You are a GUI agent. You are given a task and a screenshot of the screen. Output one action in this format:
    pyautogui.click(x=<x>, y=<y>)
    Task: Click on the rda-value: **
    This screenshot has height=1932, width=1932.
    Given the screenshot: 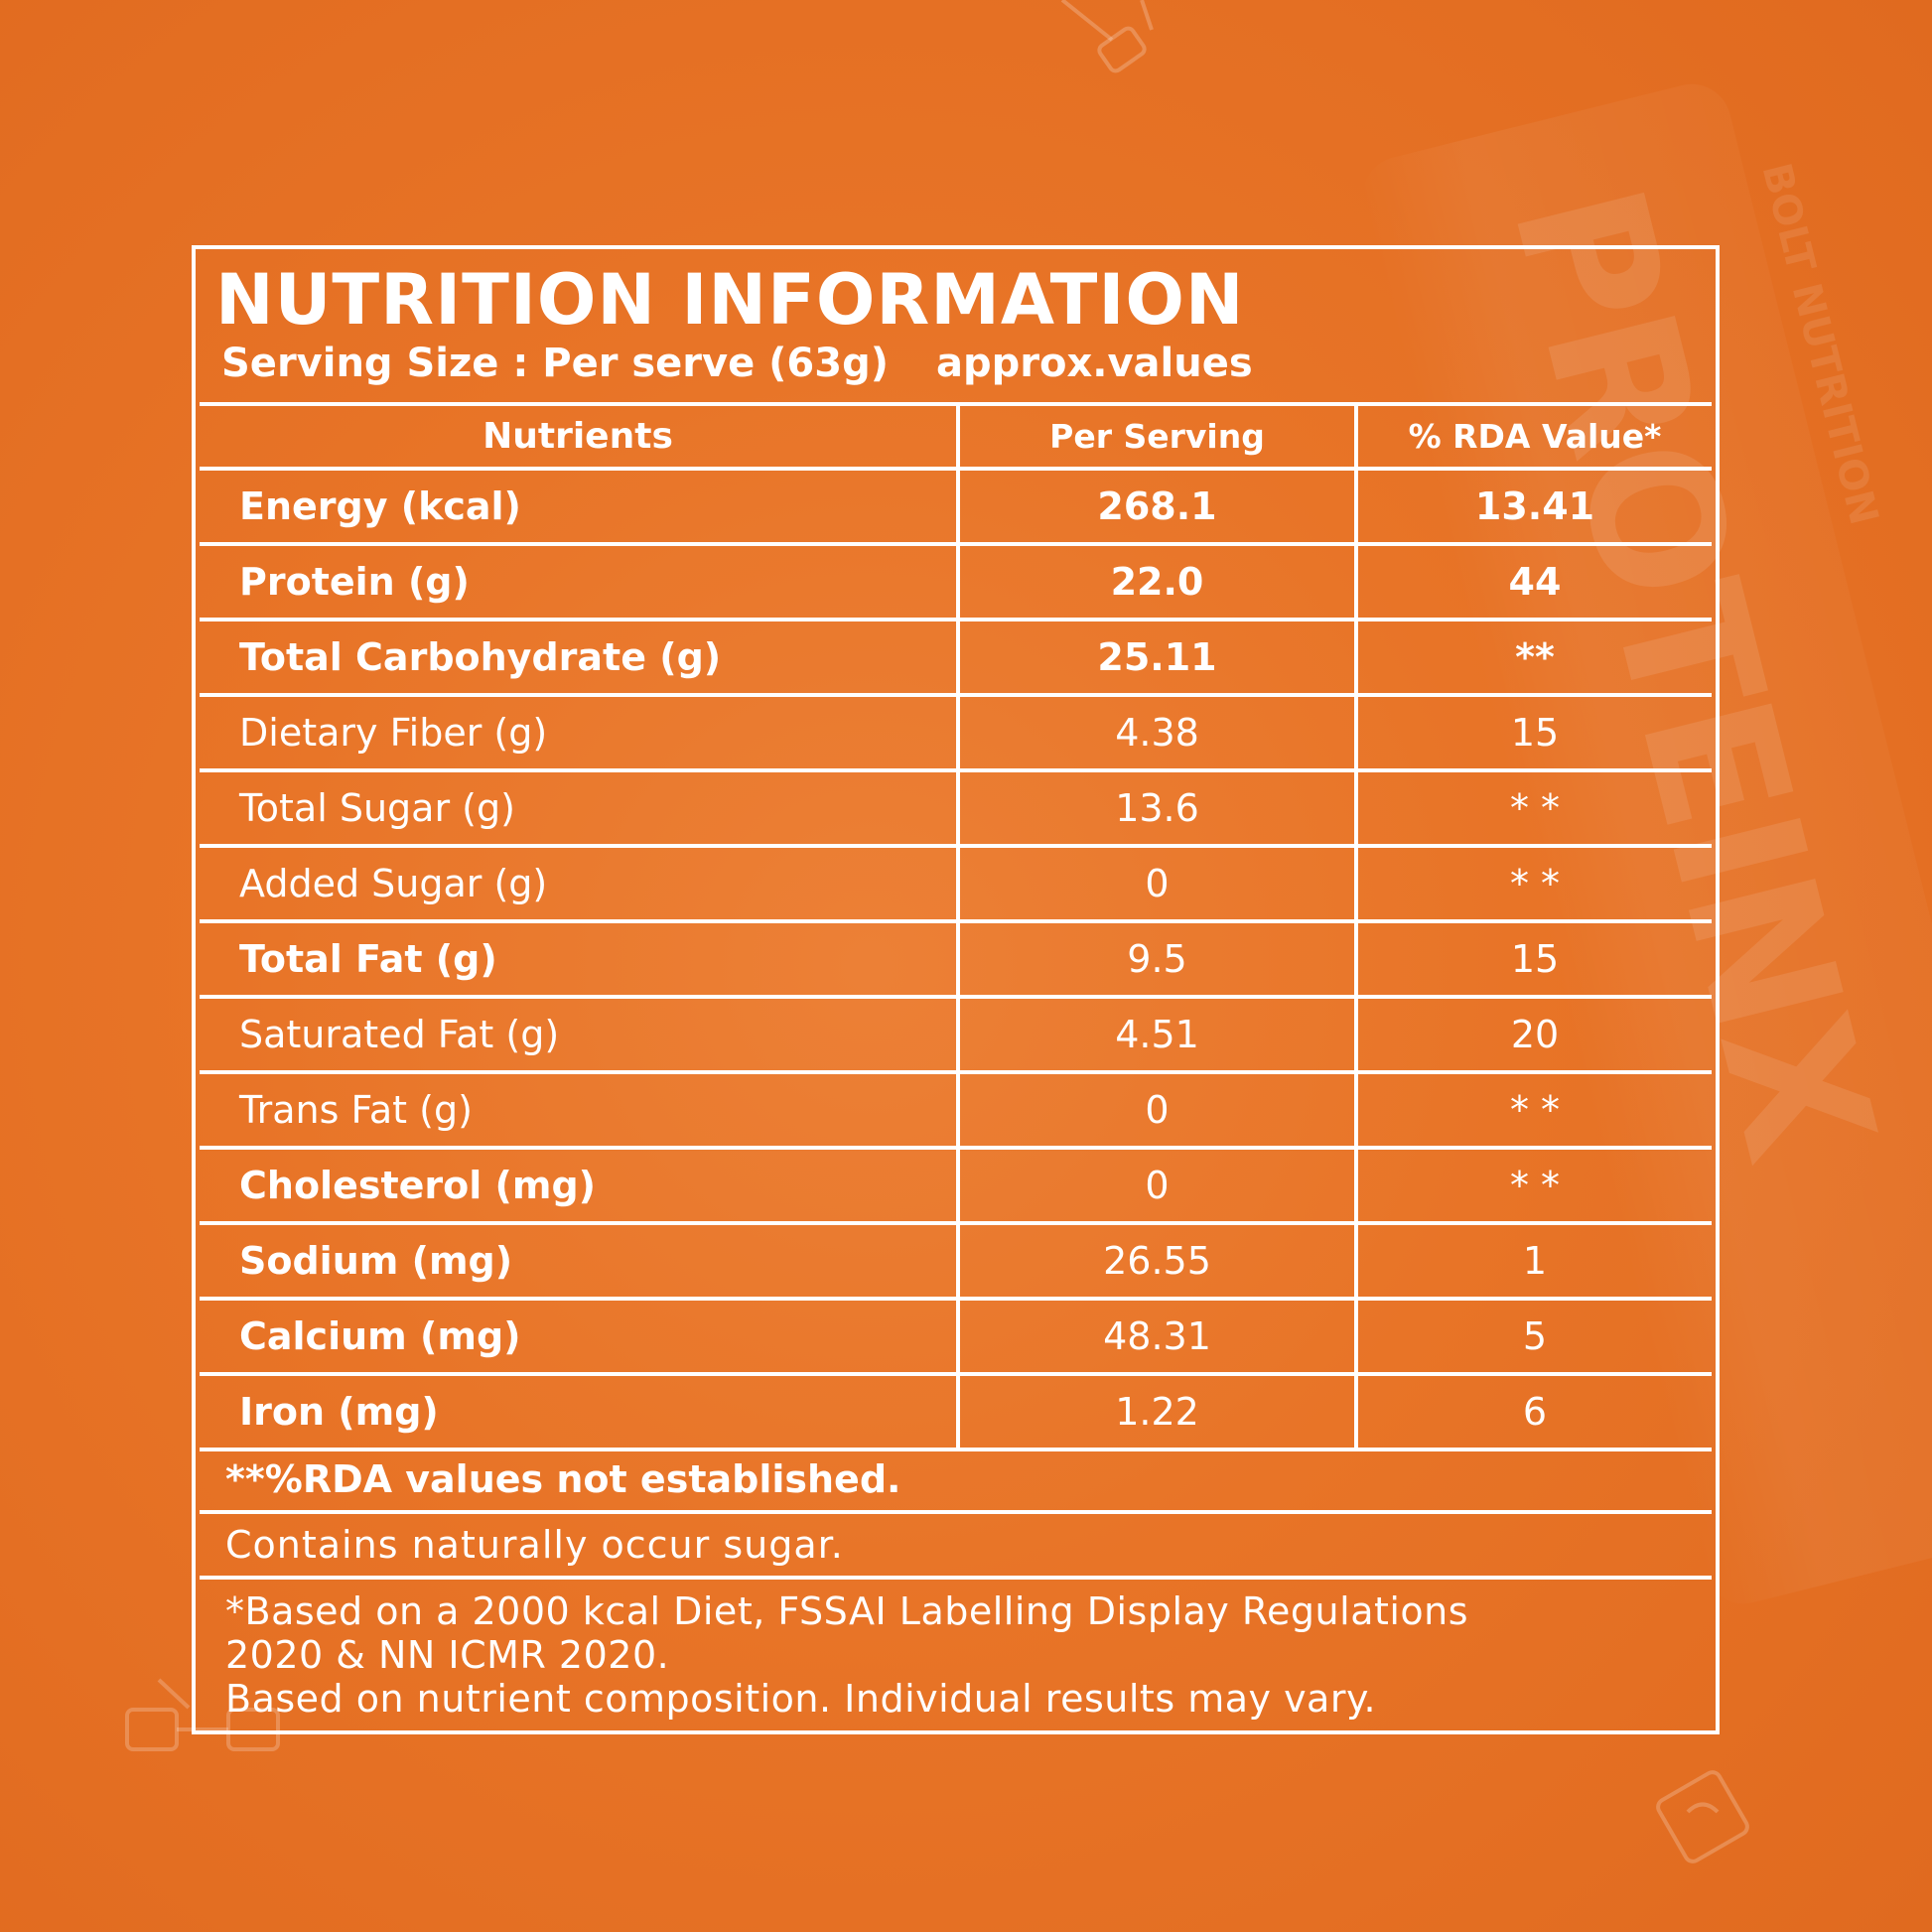 What is the action you would take?
    pyautogui.click(x=1535, y=657)
    